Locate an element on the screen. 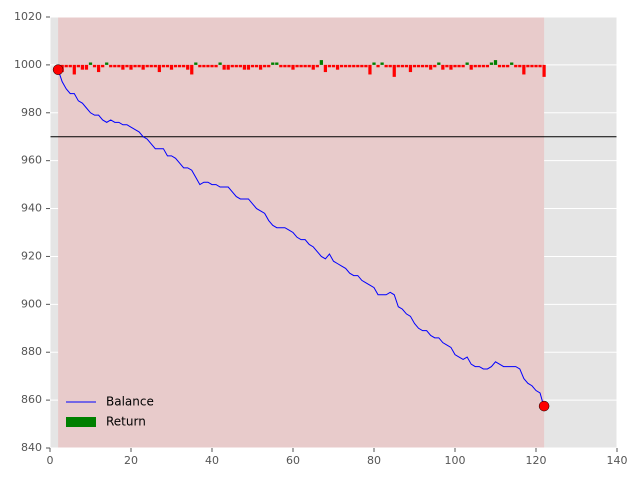 This screenshot has width=640, height=480. legend-swatch is located at coordinates (81, 422).